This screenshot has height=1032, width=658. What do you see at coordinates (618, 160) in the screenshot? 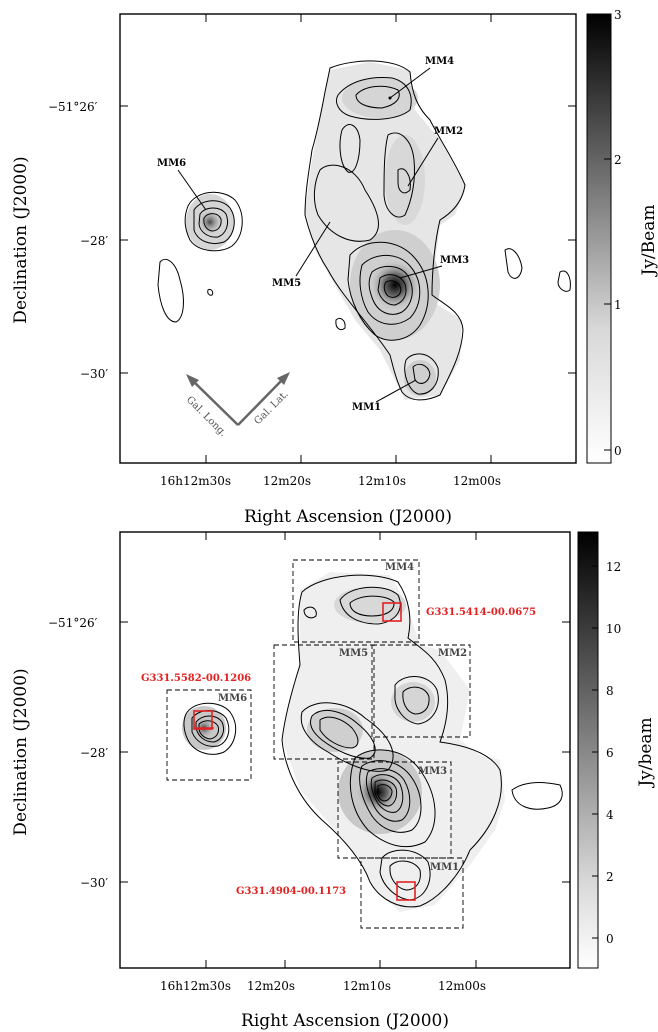
I see `top-cb-tick-2: 2` at bounding box center [618, 160].